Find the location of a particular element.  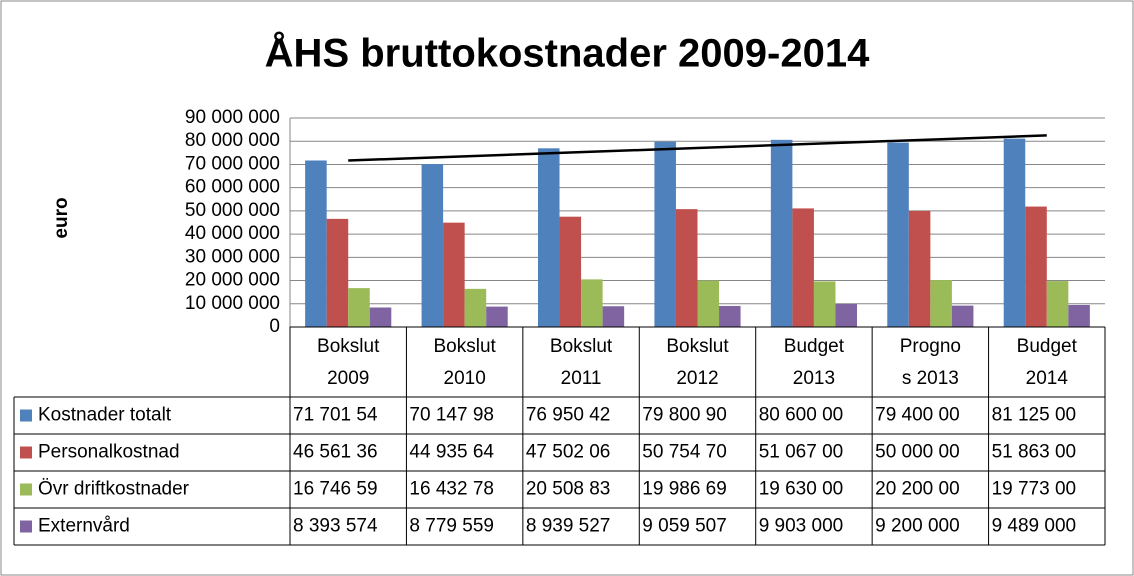

legend-label: Personalkostnad is located at coordinates (109, 452).